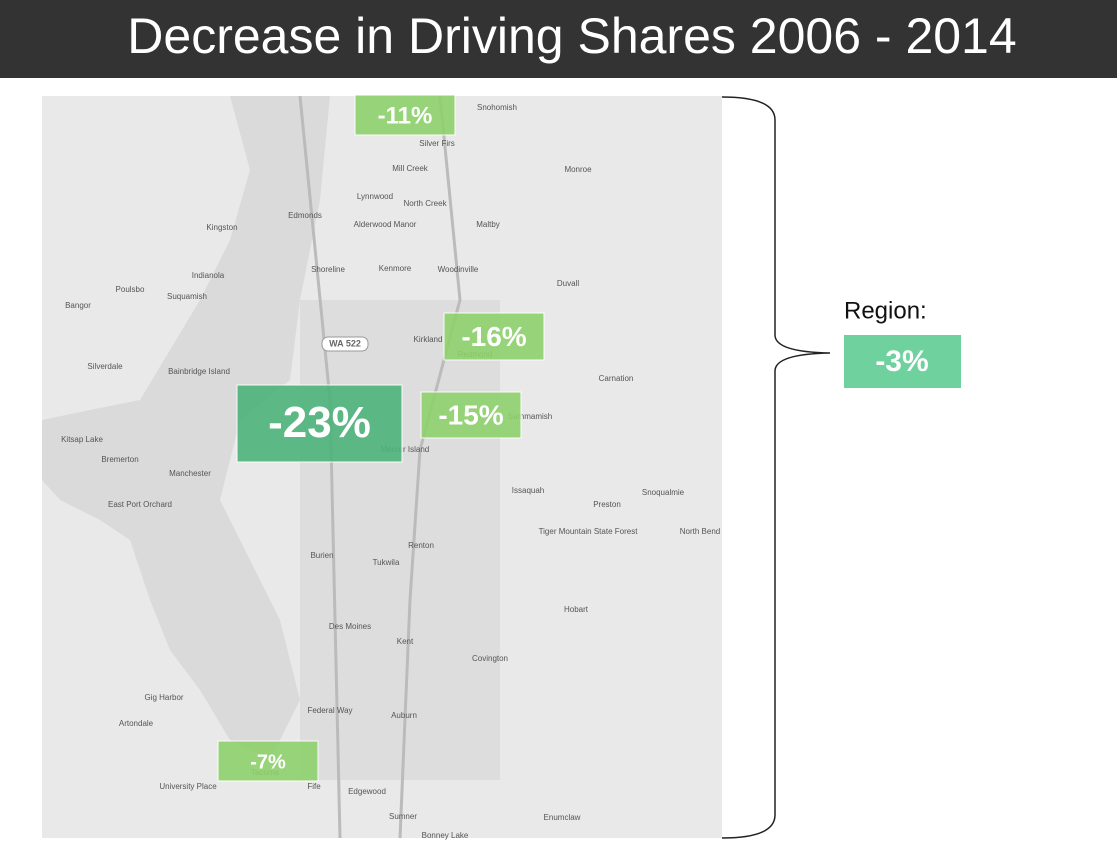 The image size is (1117, 854). I want to click on place-label: Des Moines, so click(350, 626).